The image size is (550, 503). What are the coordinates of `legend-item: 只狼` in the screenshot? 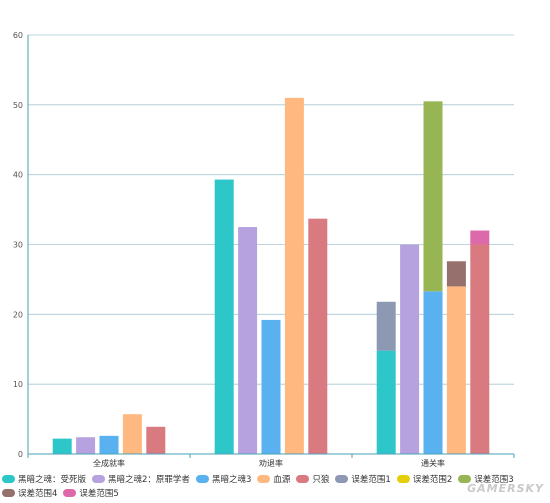 It's located at (312, 480).